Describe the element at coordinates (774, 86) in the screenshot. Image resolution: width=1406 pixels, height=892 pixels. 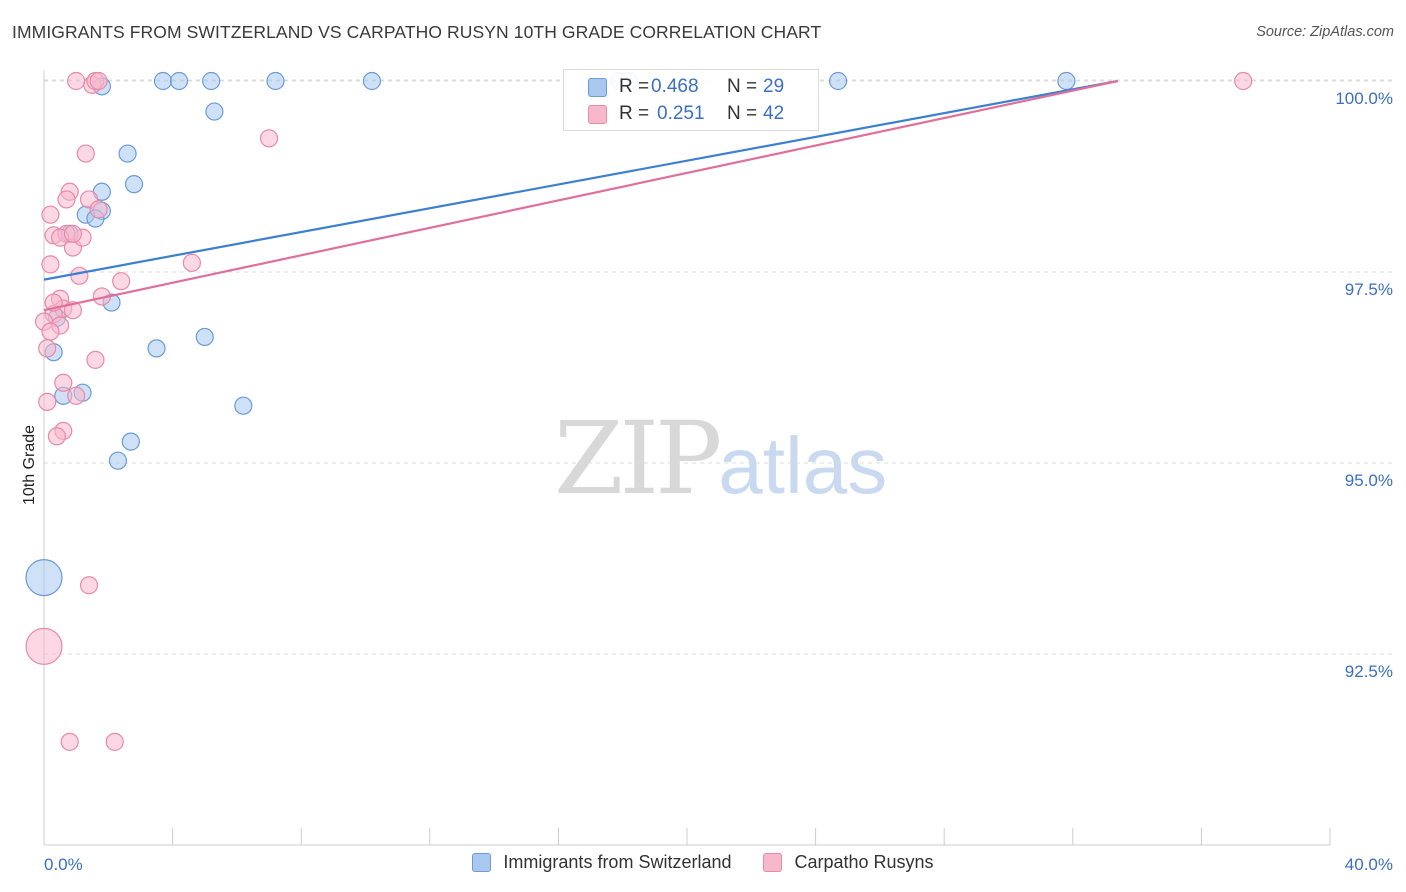
I see `n-value: 29` at that location.